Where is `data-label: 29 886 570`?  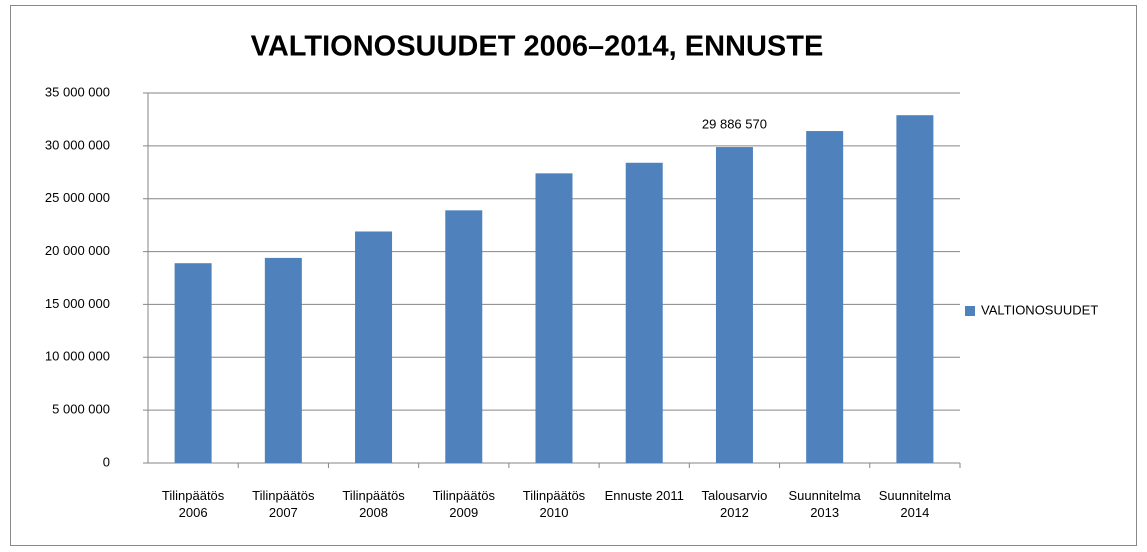 data-label: 29 886 570 is located at coordinates (734, 123).